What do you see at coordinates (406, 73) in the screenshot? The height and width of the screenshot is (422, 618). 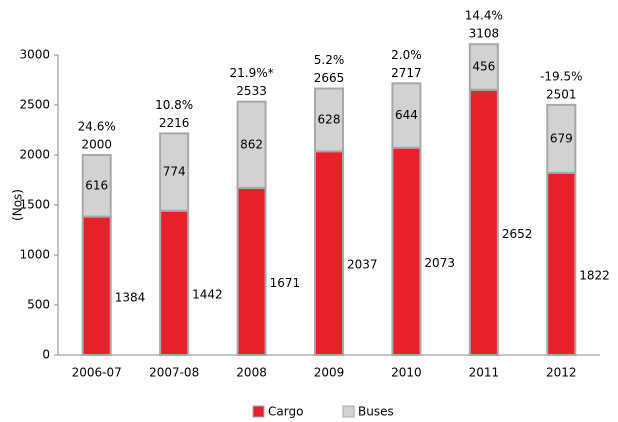 I see `total-label: 2717` at bounding box center [406, 73].